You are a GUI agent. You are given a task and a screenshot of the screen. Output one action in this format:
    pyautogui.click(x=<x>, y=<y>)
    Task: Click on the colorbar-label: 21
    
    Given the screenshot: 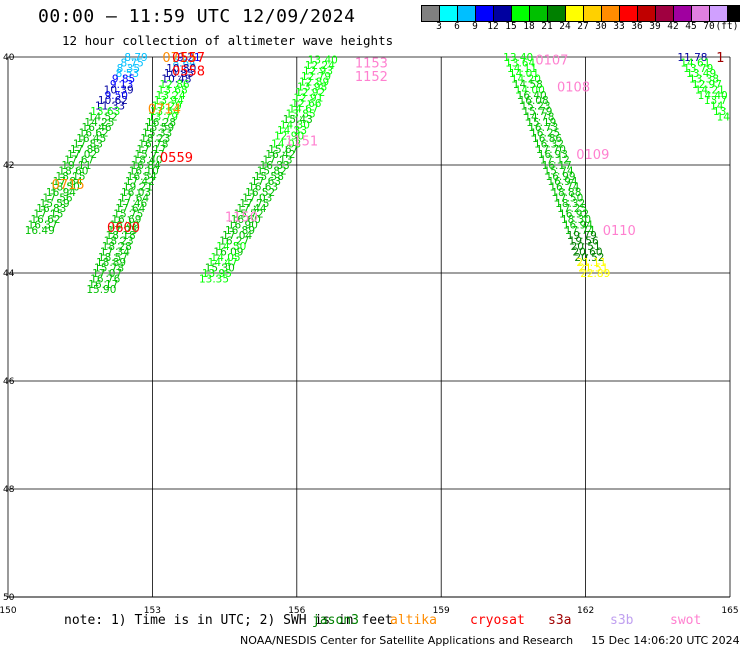 What is the action you would take?
    pyautogui.click(x=547, y=26)
    